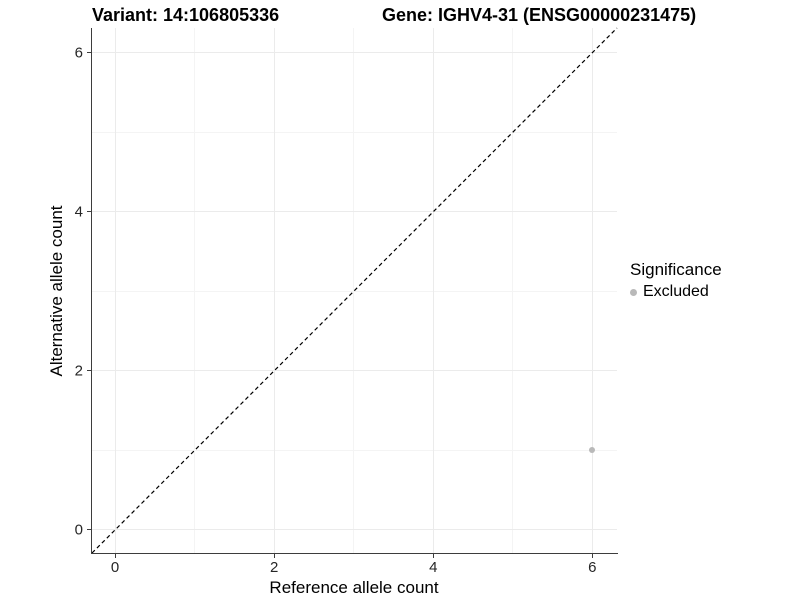 The height and width of the screenshot is (600, 800). Describe the element at coordinates (433, 567) in the screenshot. I see `x-tick-label: 4` at that location.